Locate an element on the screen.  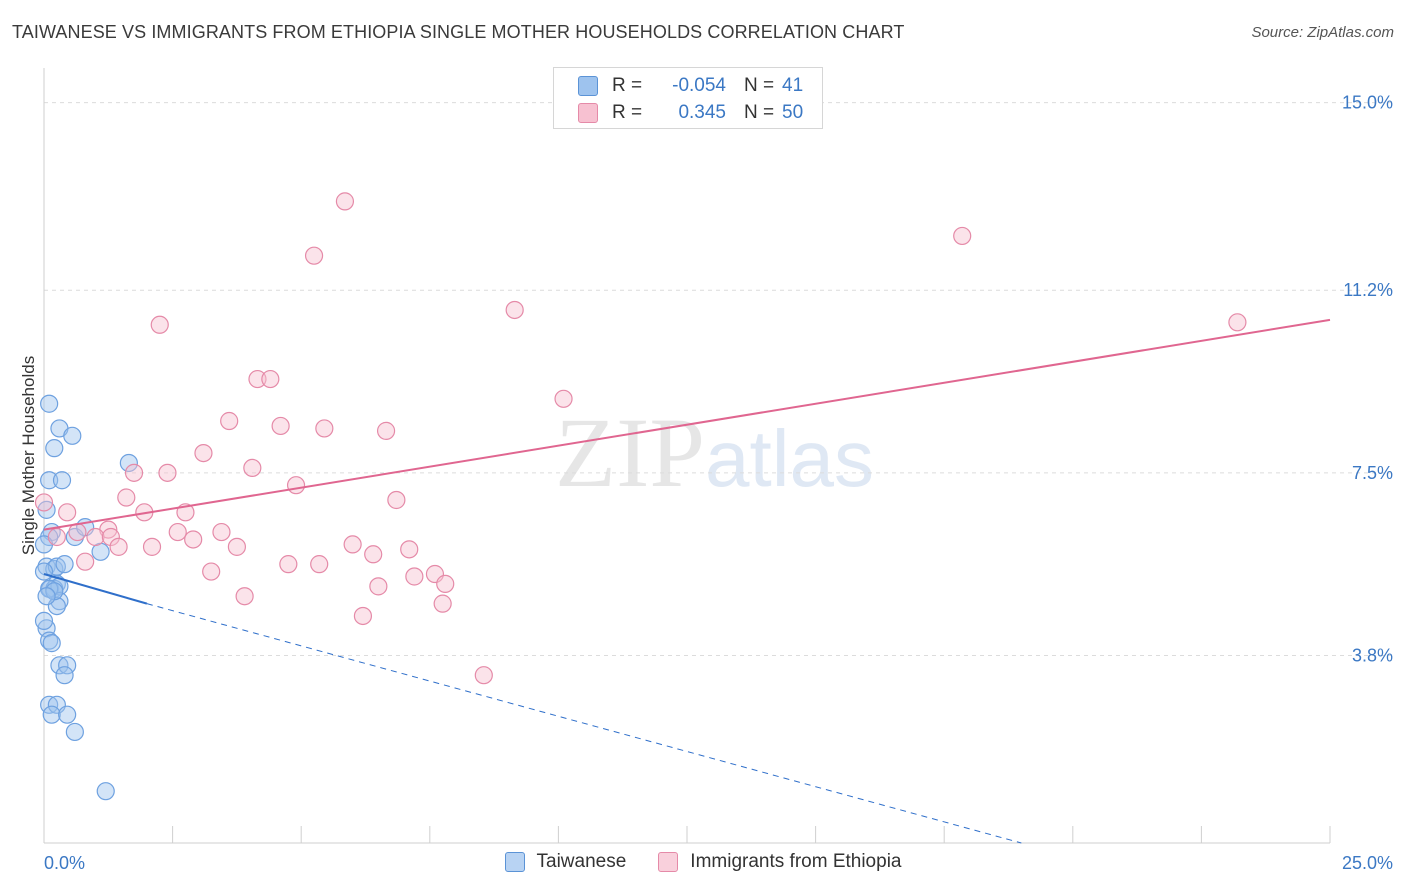
x-tick-label: 25.0% is located at coordinates (1367, 863).